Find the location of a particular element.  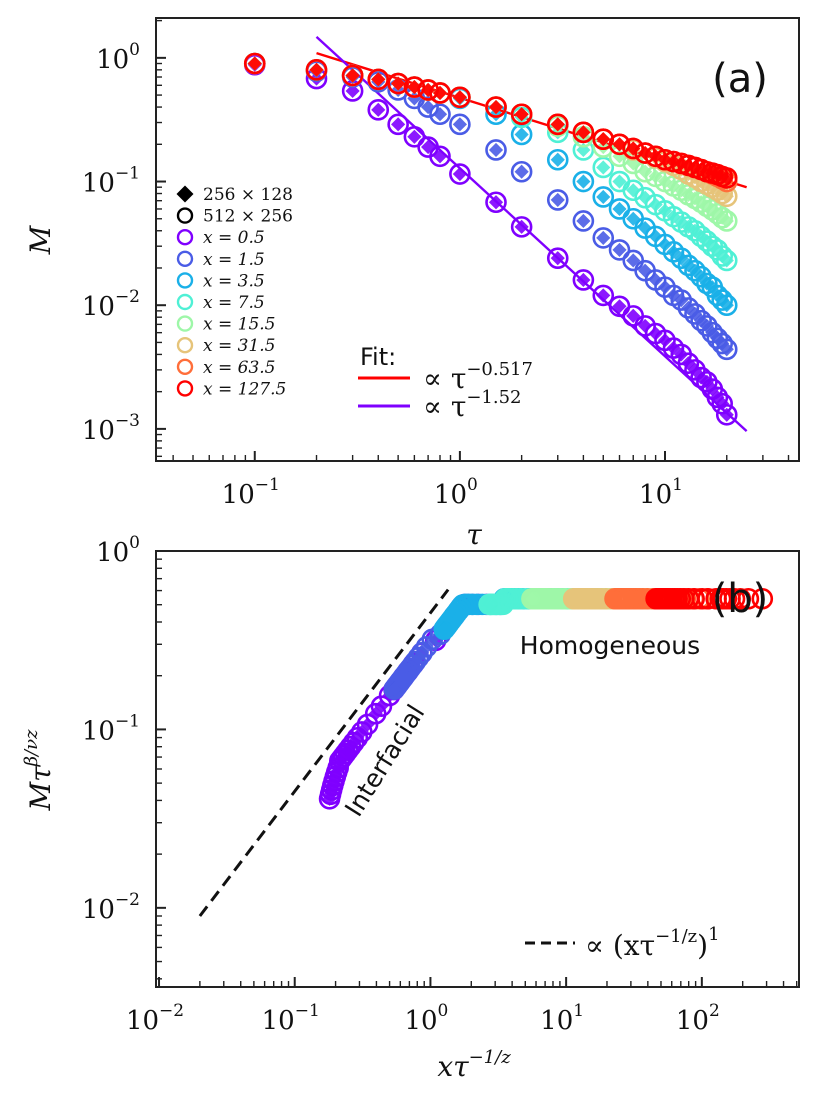

panel-a-xtick-label: 10⁰ is located at coordinates (456, 492).